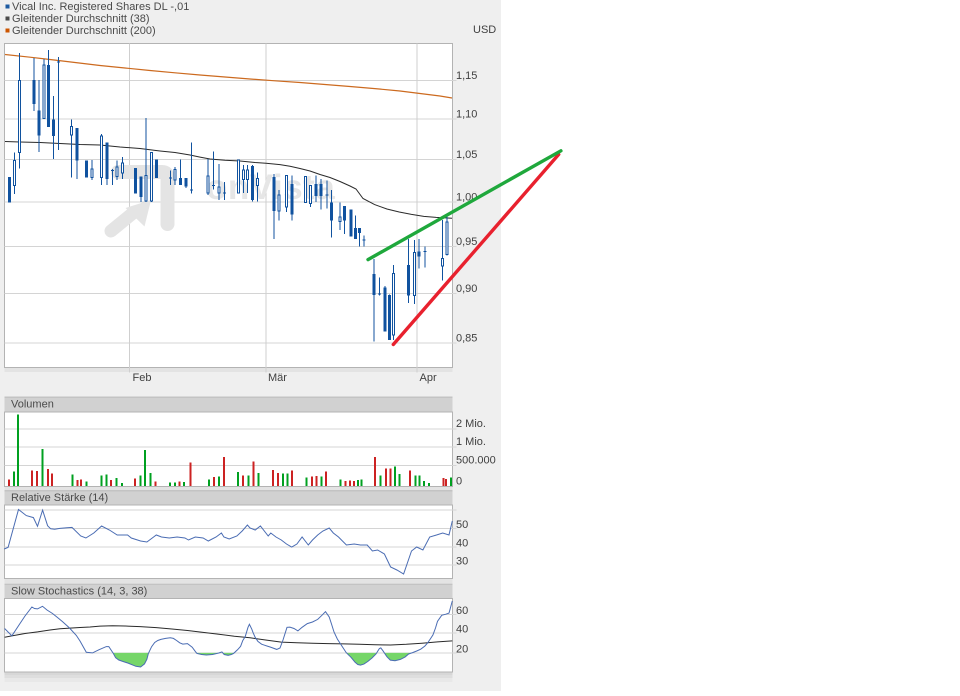 The image size is (960, 696). I want to click on svg-text: 0,85, so click(466, 339).